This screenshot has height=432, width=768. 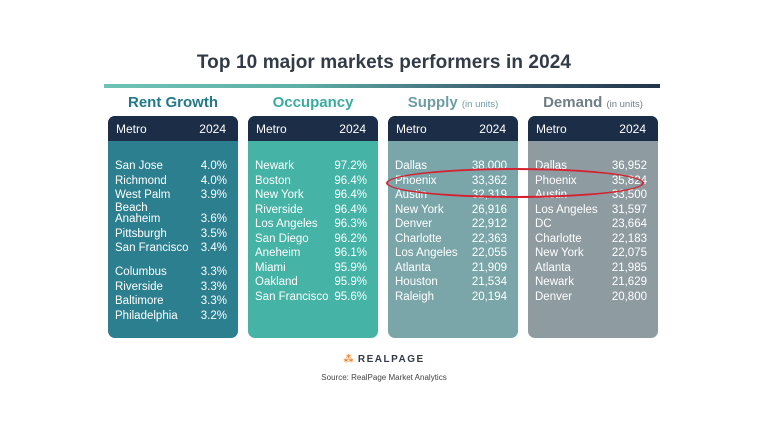 I want to click on panel-heading-text: Demand, so click(x=573, y=102).